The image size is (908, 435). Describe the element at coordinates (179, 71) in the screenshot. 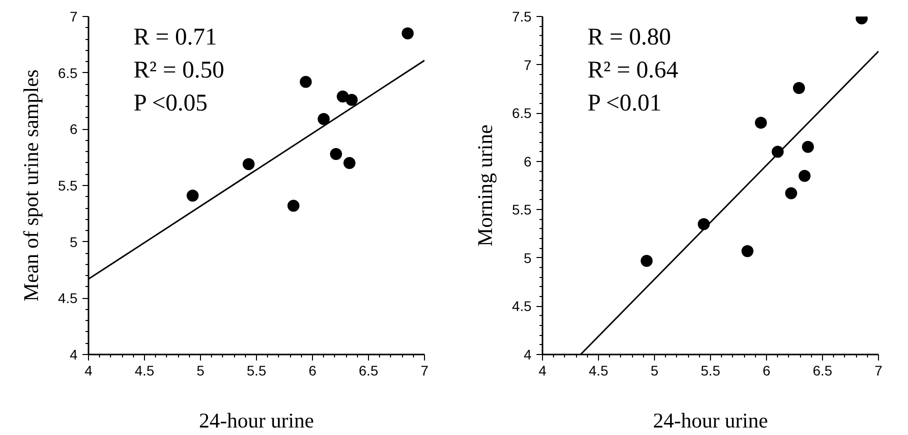

I see `annotation: R² = 0.50` at that location.